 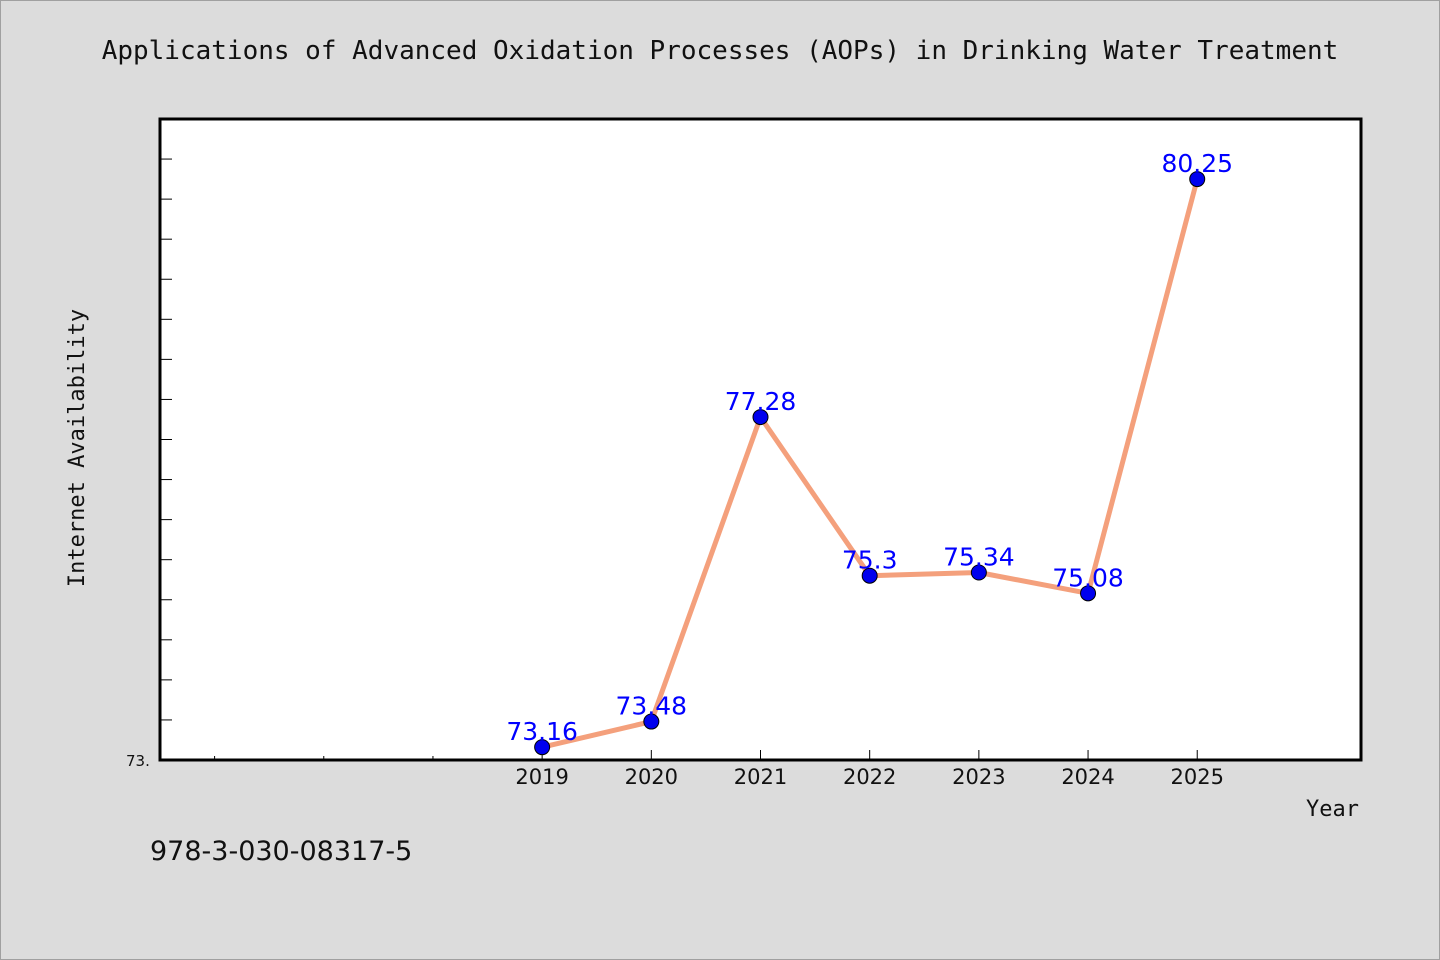 What do you see at coordinates (760, 777) in the screenshot?
I see `x-tick-label: 2021` at bounding box center [760, 777].